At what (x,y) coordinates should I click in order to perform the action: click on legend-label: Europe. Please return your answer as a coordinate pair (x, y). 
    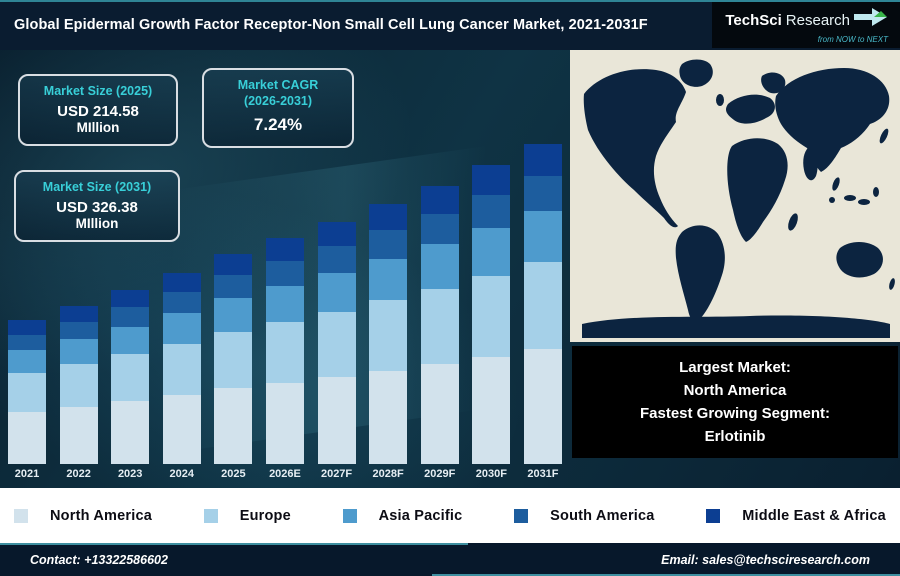
    Looking at the image, I should click on (265, 515).